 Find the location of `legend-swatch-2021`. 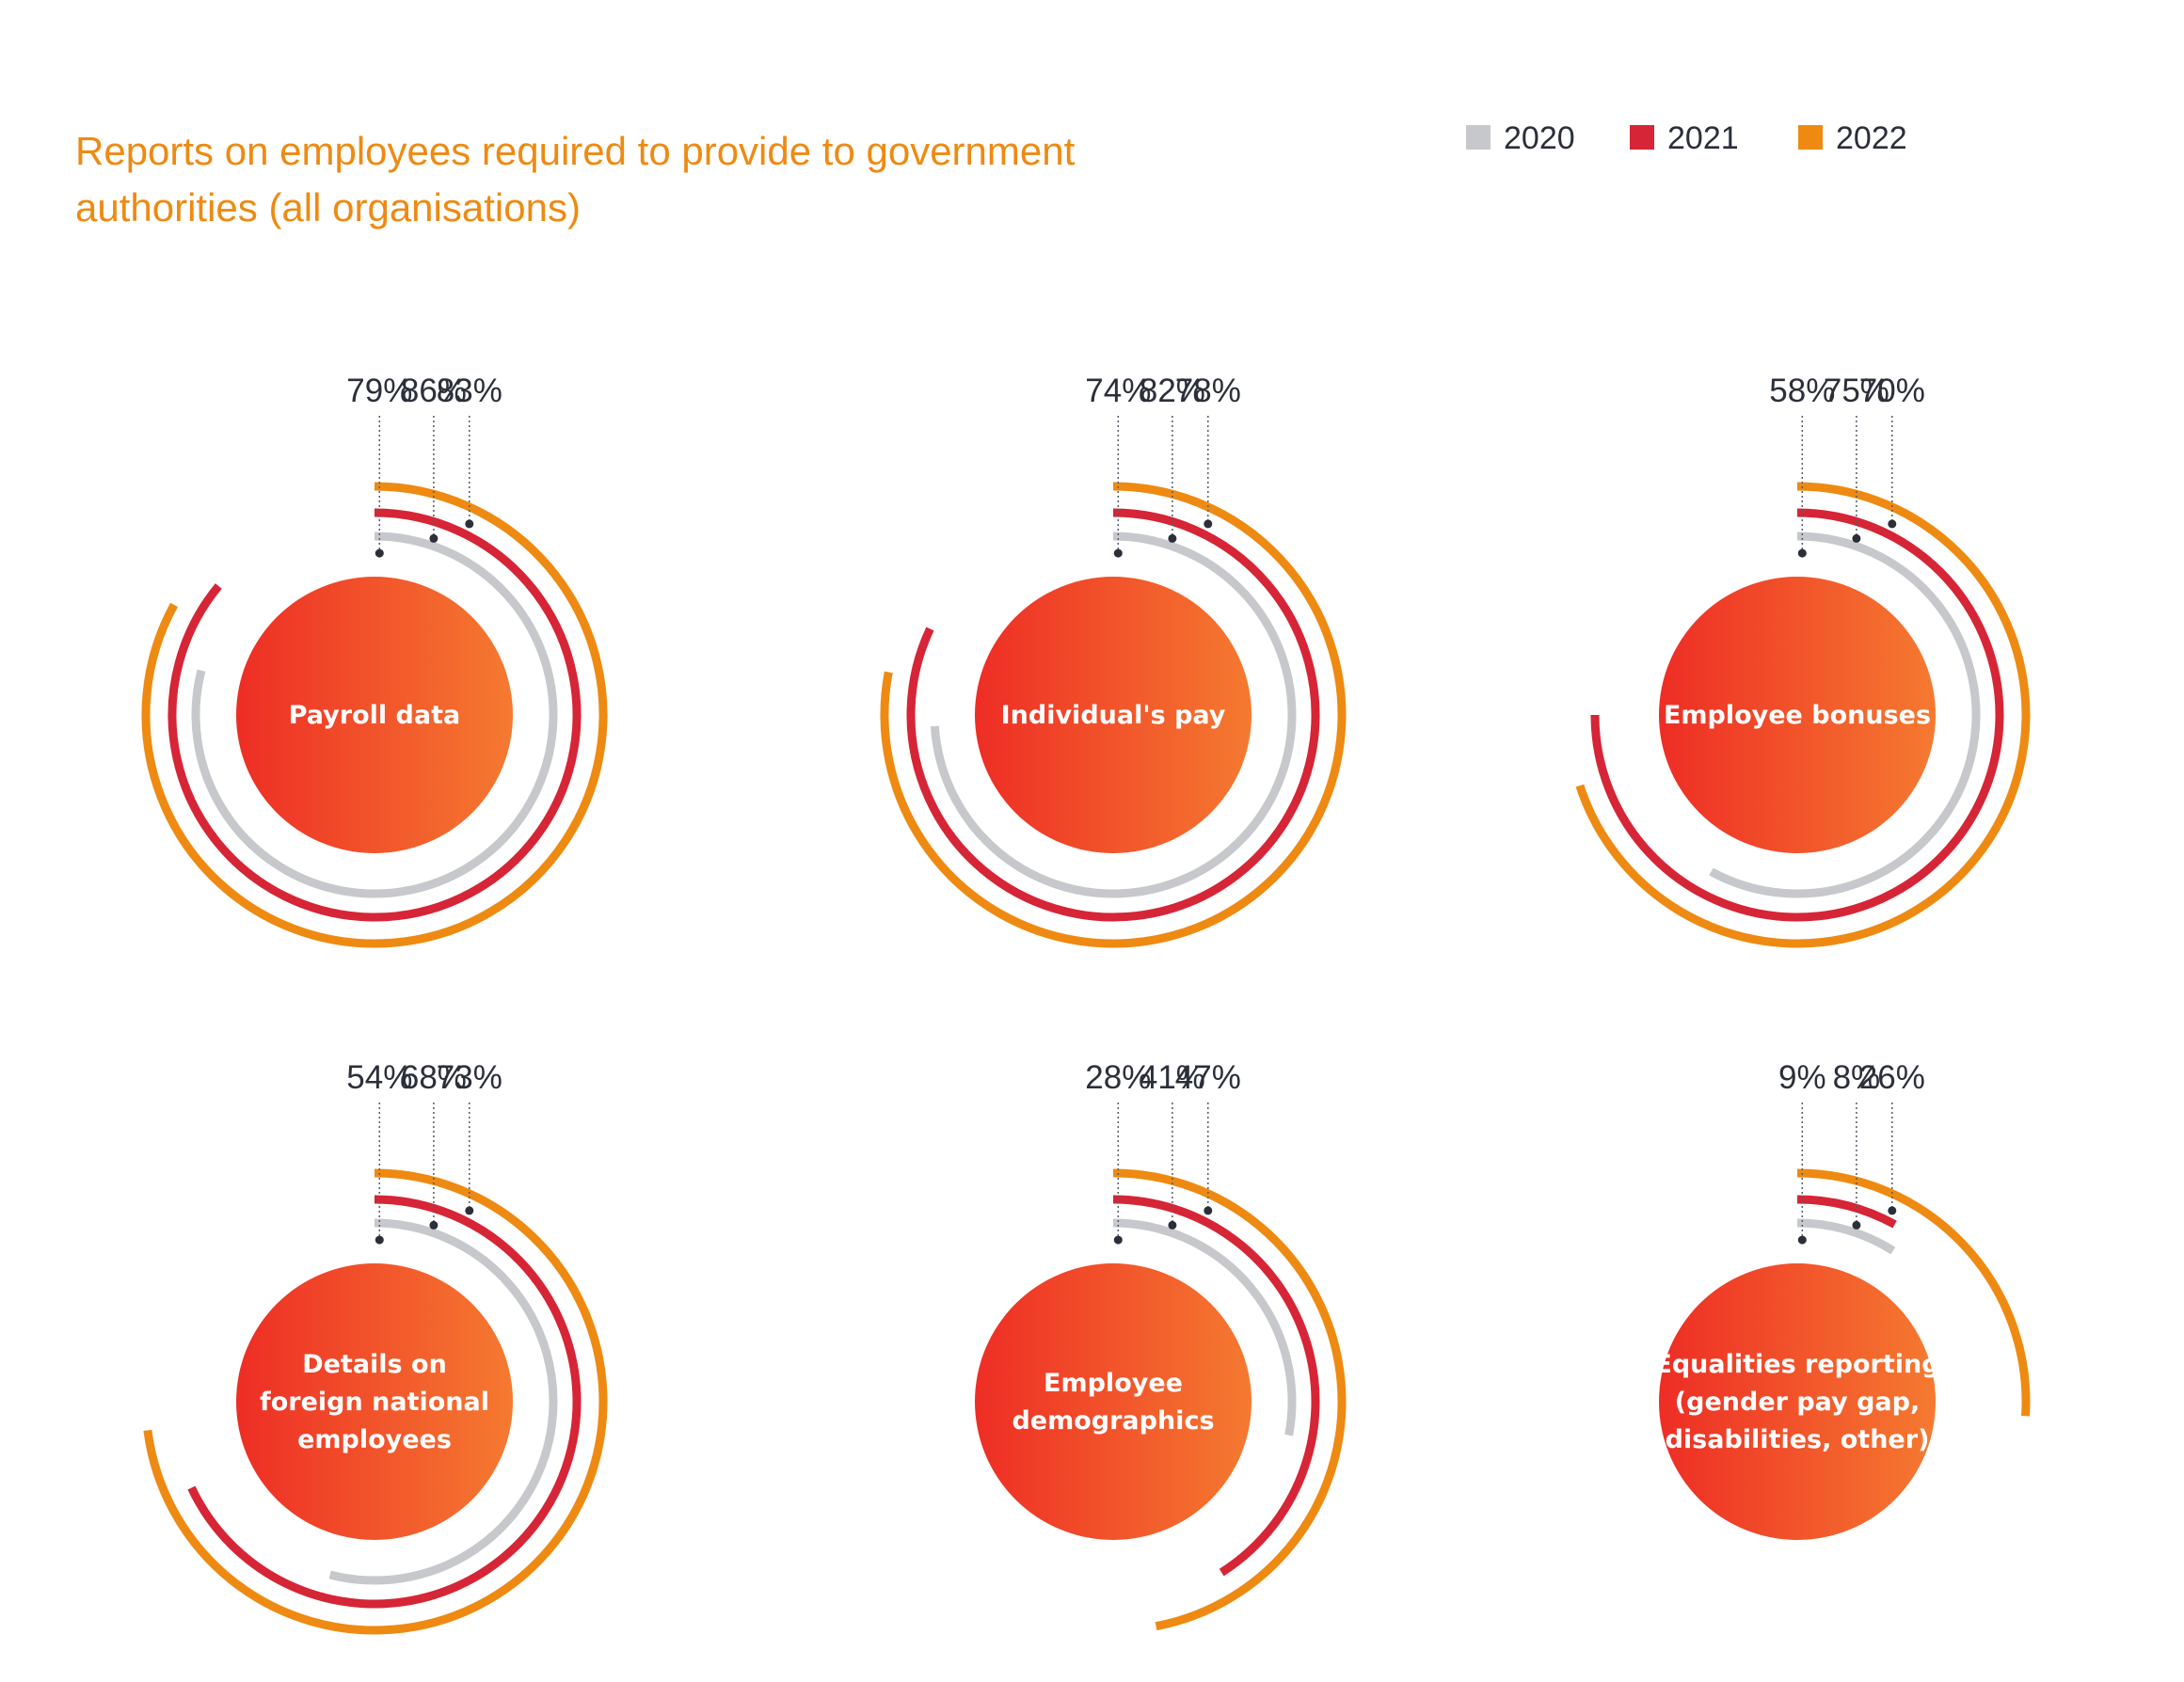

legend-swatch-2021 is located at coordinates (1642, 137).